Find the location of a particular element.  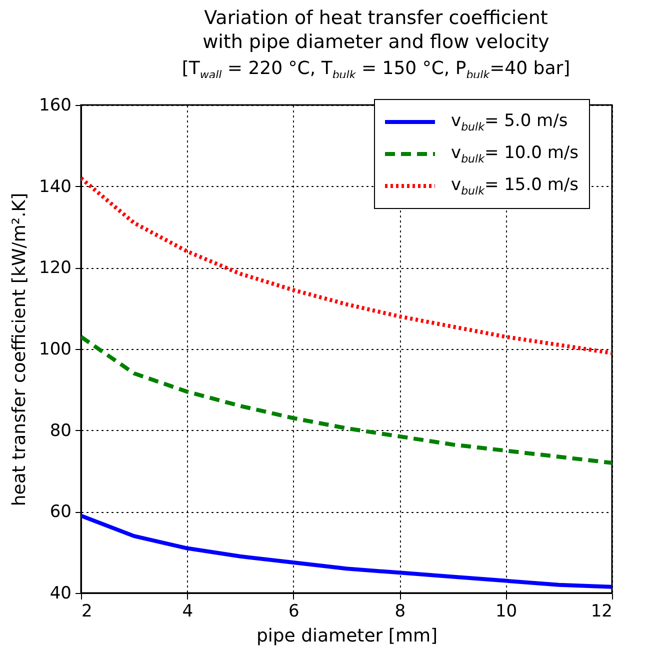

y-tick-label: 60 is located at coordinates (61, 512).